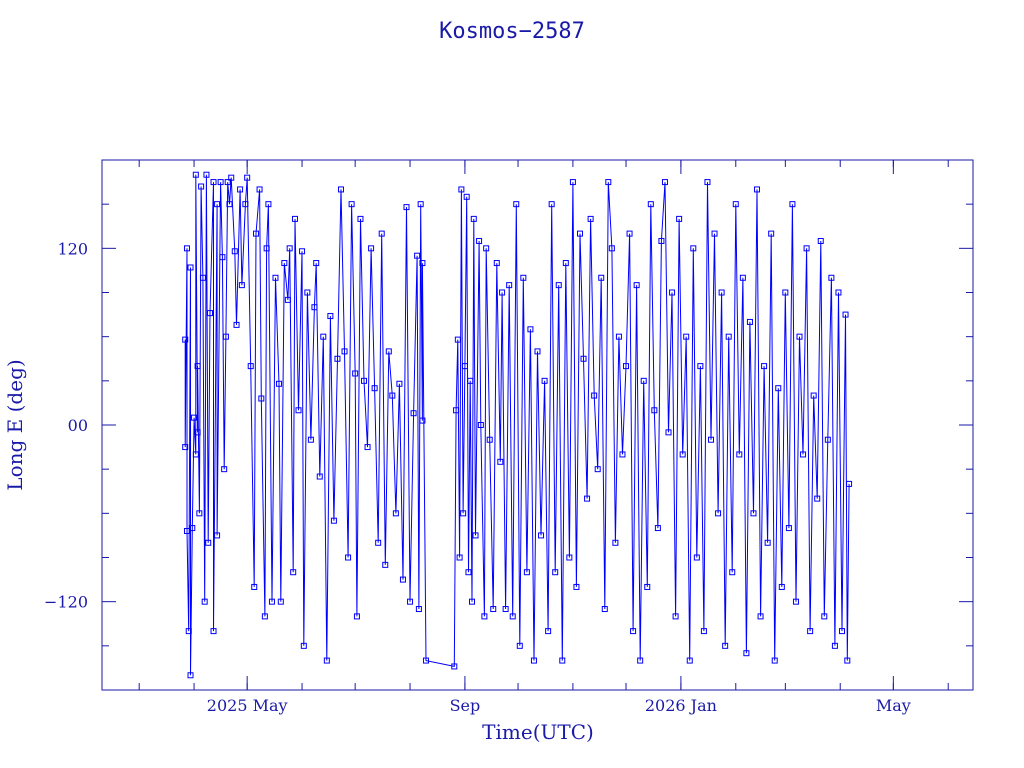  I want to click on y-tick-label: 120, so click(72, 248).